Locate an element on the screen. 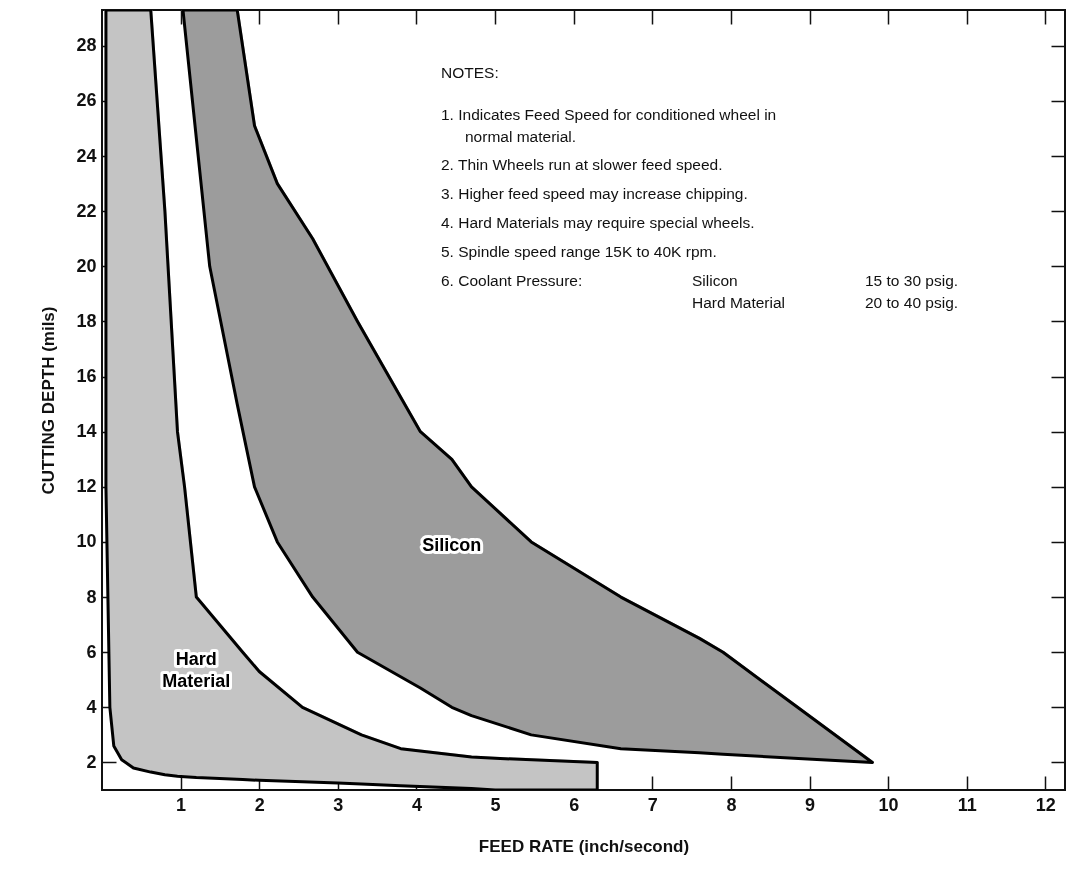 The image size is (1070, 878). y-tick-label: 28 is located at coordinates (86, 45).